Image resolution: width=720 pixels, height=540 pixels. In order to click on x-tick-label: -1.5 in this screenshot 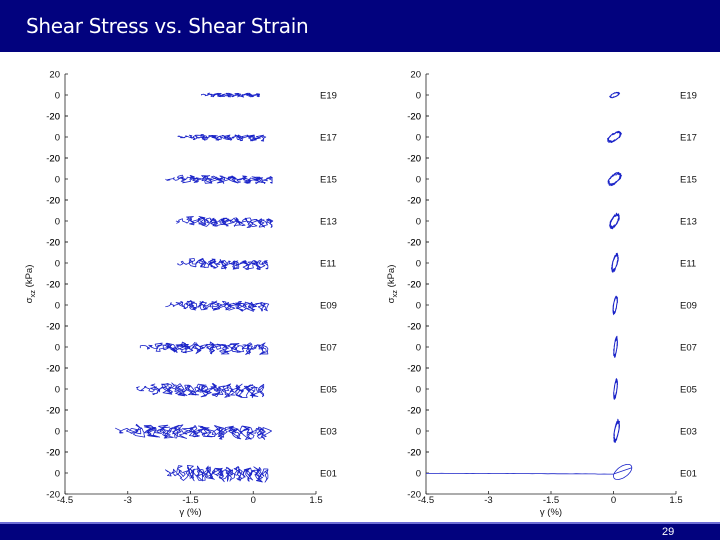, I will do `click(551, 500)`.